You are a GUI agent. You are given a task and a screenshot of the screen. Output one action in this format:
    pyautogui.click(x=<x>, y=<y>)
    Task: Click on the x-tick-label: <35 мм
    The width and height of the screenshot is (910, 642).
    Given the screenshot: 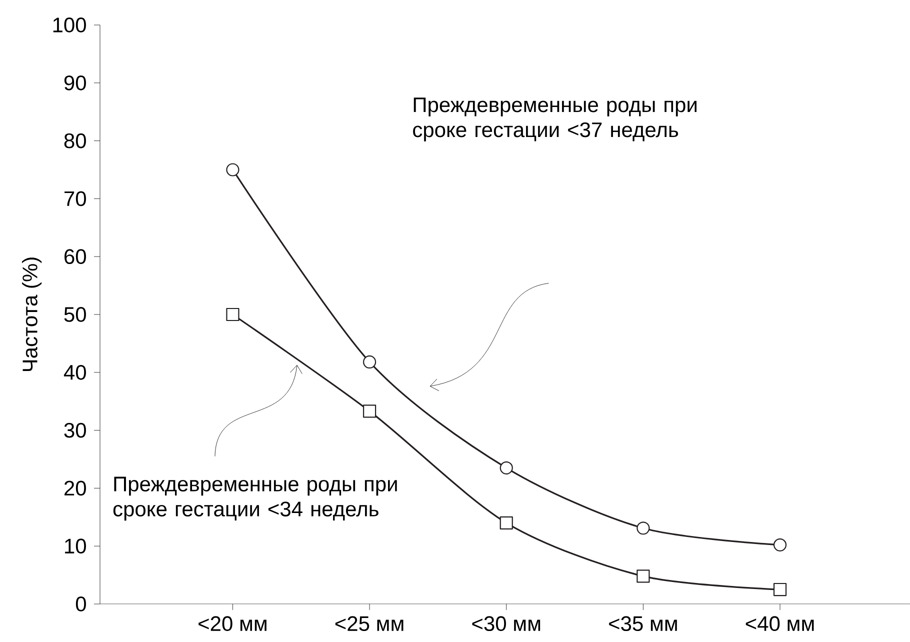 What is the action you would take?
    pyautogui.click(x=643, y=624)
    